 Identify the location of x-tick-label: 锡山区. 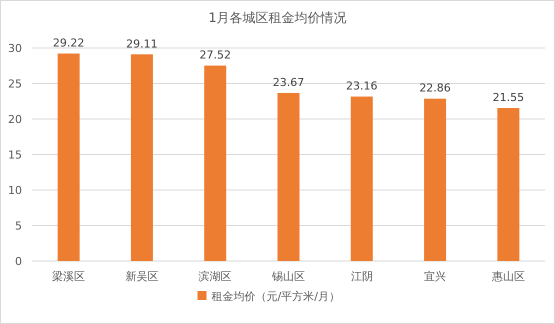
(288, 276).